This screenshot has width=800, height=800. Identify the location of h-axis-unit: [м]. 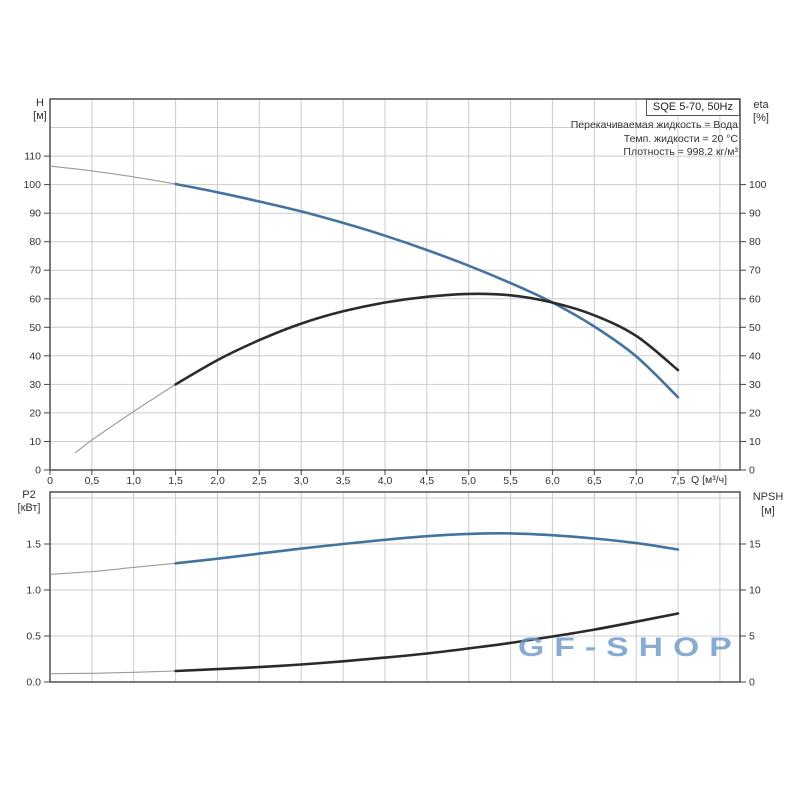
(40, 116).